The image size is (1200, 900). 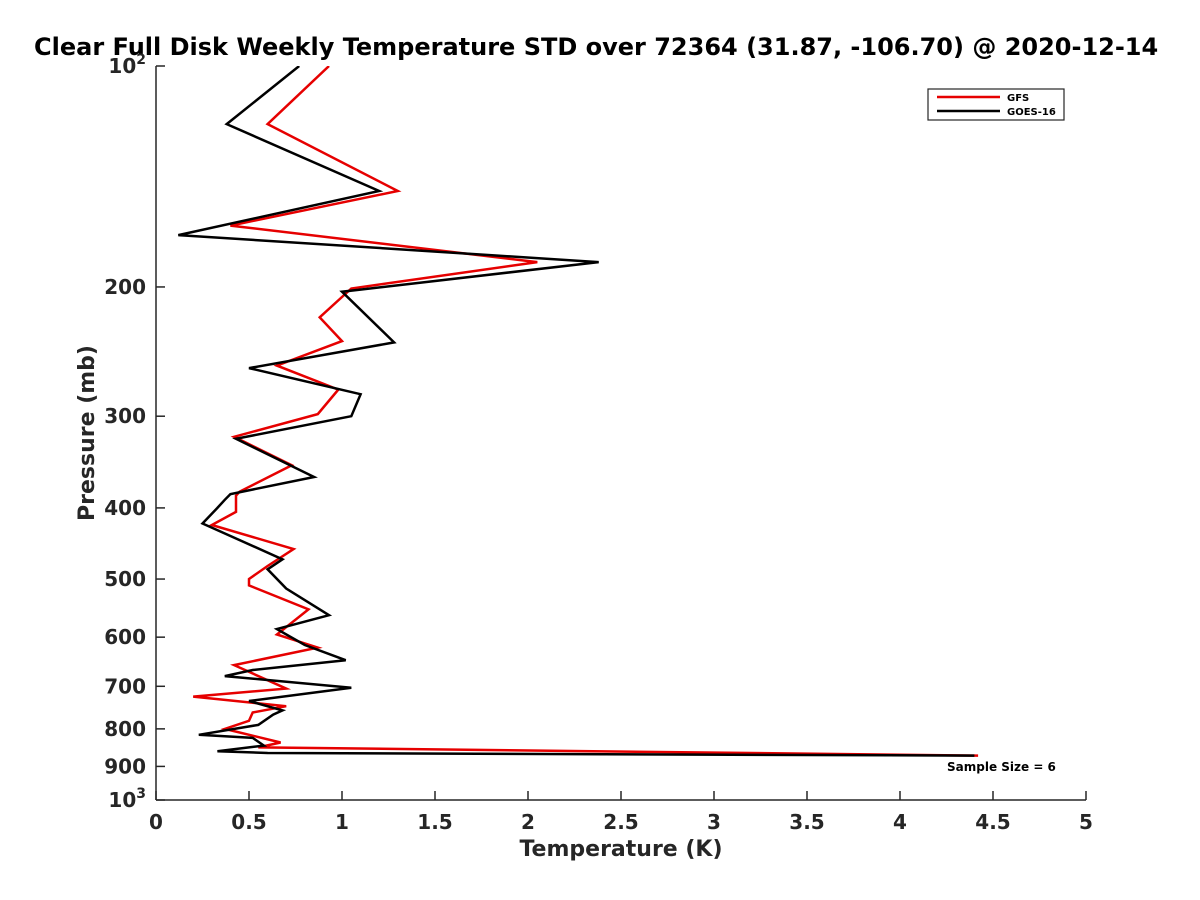 What do you see at coordinates (620, 822) in the screenshot?
I see `x-tick-label: 2.5` at bounding box center [620, 822].